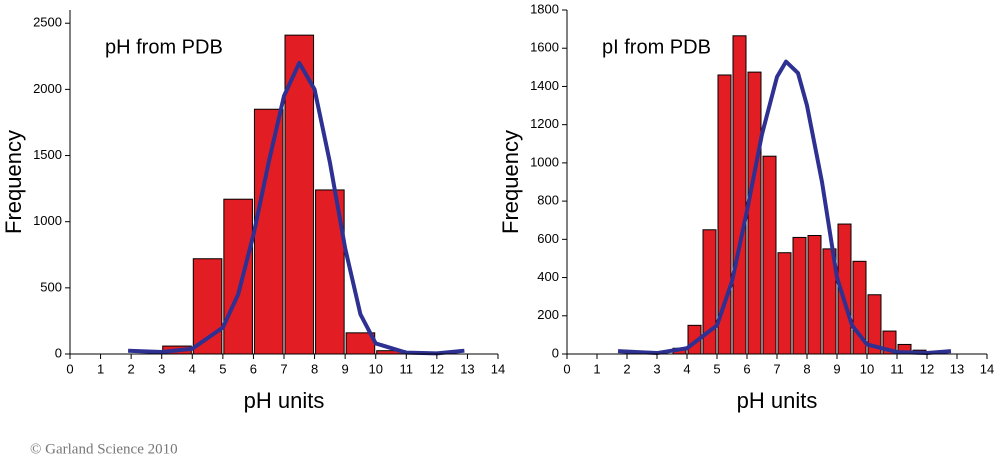 The image size is (1000, 468). What do you see at coordinates (544, 123) in the screenshot?
I see `y-tick-label: 1200` at bounding box center [544, 123].